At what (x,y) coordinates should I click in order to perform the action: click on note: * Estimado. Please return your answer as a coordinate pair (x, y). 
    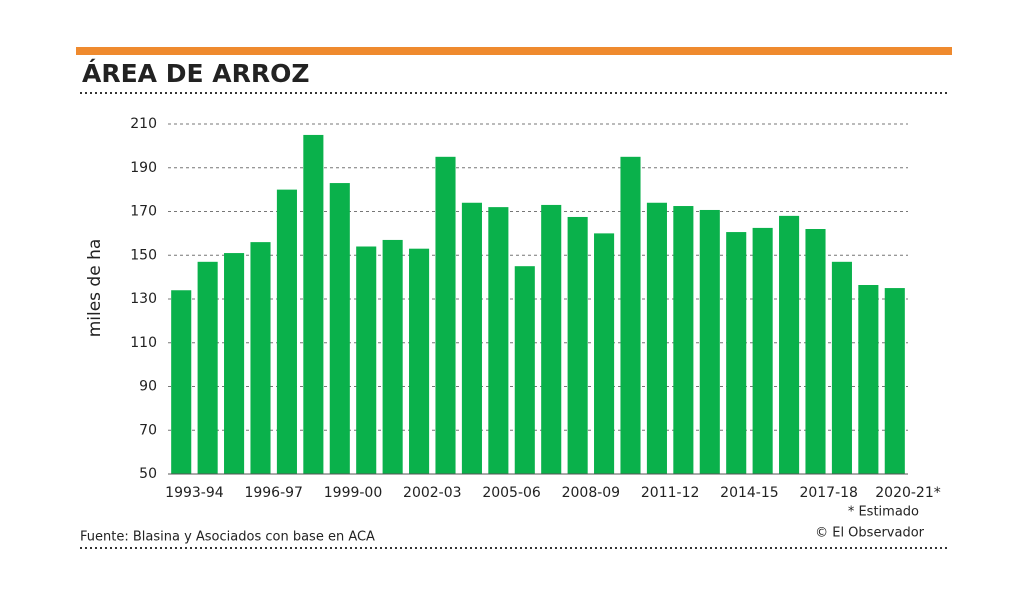
    Looking at the image, I should click on (883, 512).